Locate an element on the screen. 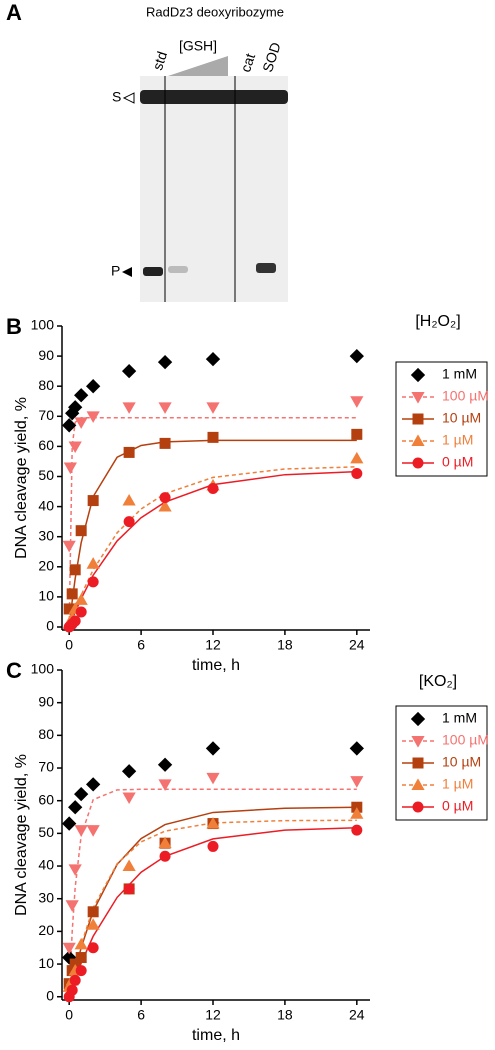 The height and width of the screenshot is (1050, 495). y-tick-label: 20 is located at coordinates (46, 565).